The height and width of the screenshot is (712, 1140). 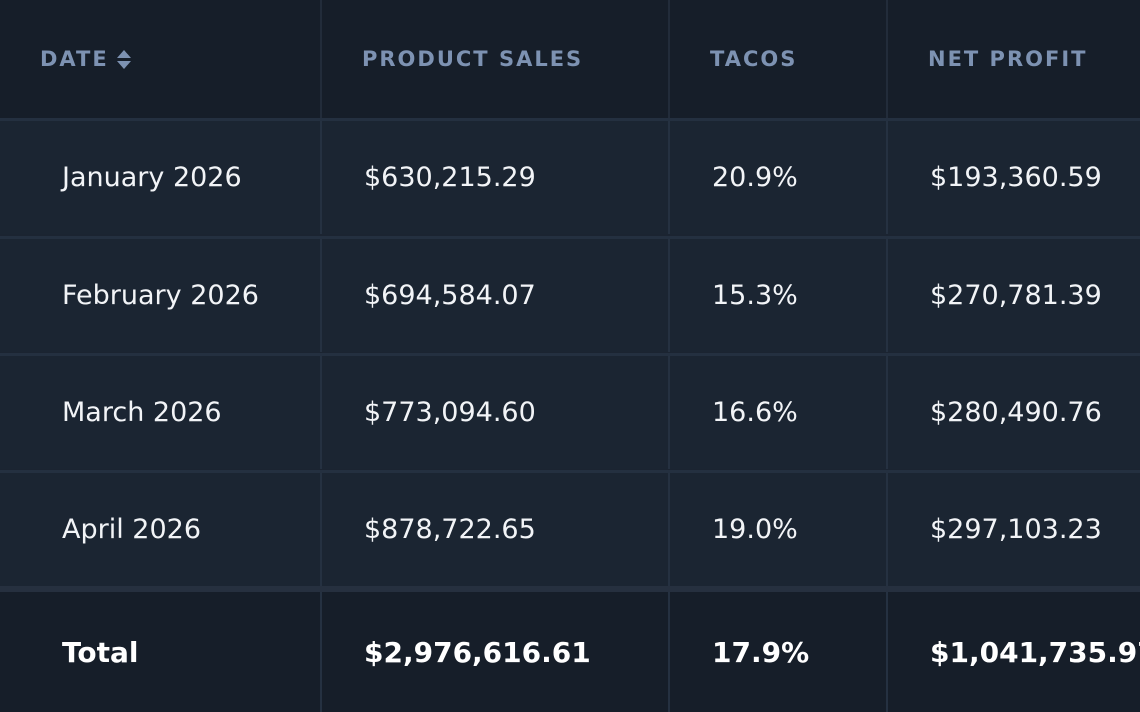 I want to click on cell-tacos: 19.0%, so click(x=779, y=529).